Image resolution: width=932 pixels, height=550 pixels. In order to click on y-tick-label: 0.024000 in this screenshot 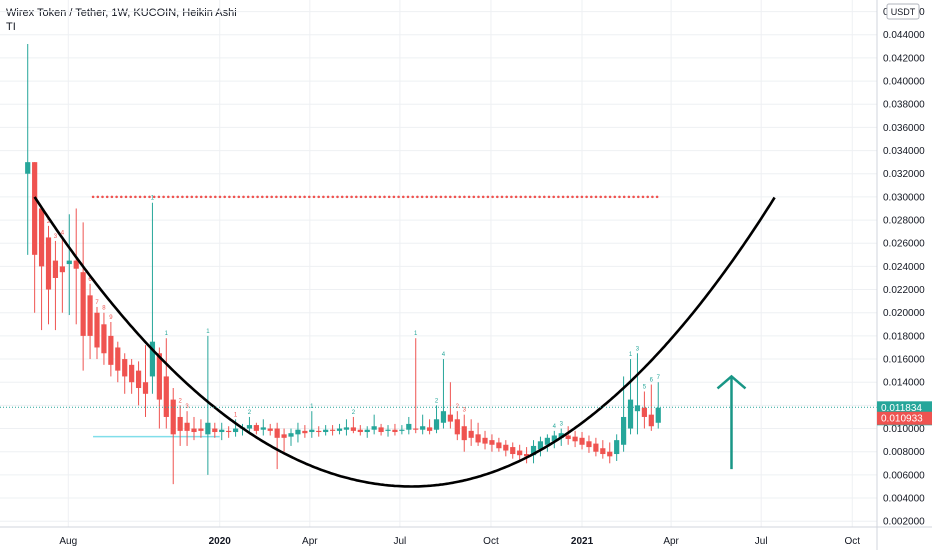, I will do `click(904, 267)`.